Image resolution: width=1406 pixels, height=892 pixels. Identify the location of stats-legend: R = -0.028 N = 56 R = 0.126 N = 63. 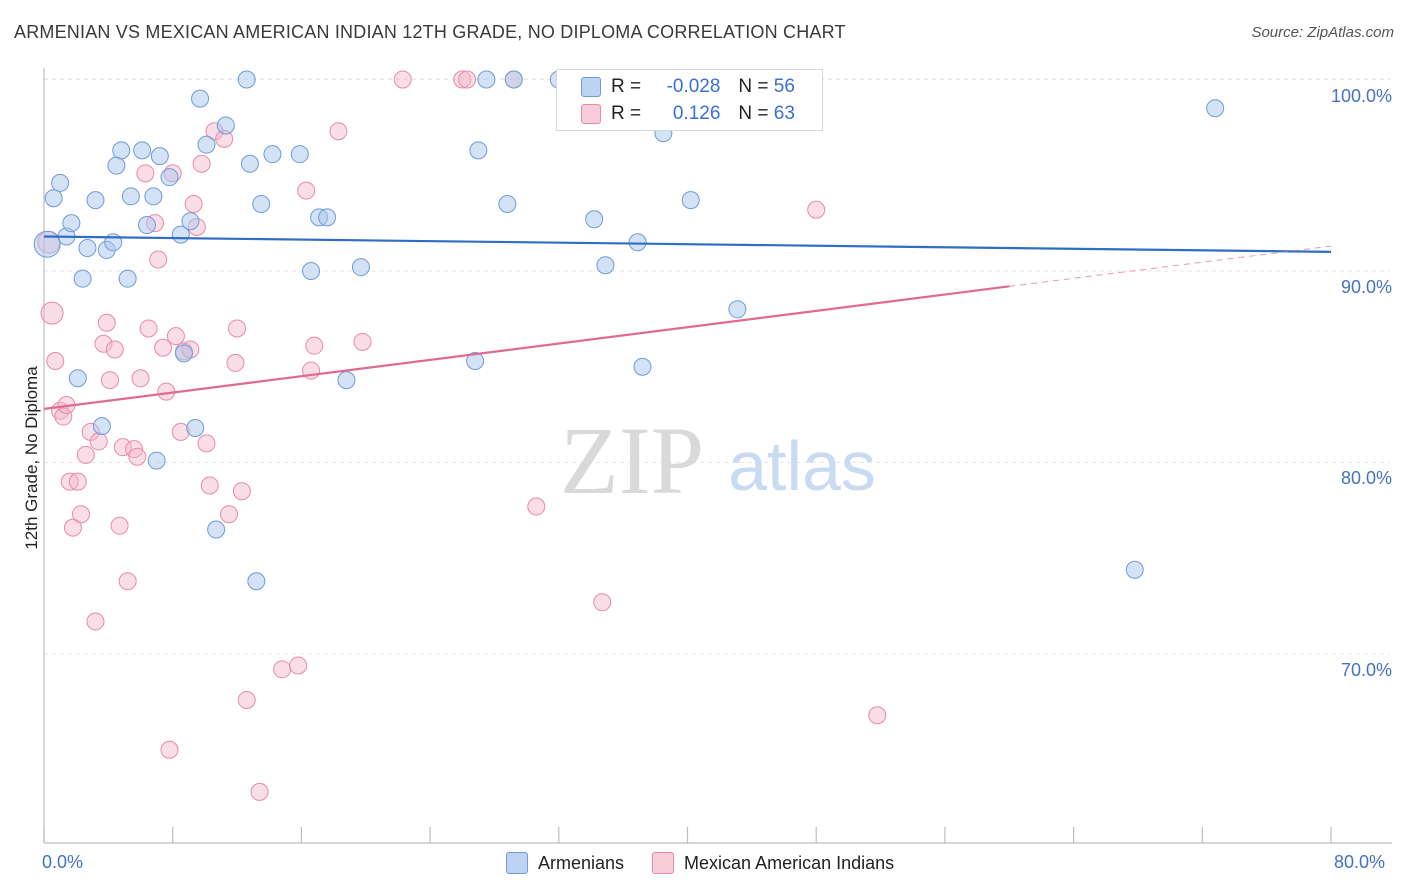
(689, 100).